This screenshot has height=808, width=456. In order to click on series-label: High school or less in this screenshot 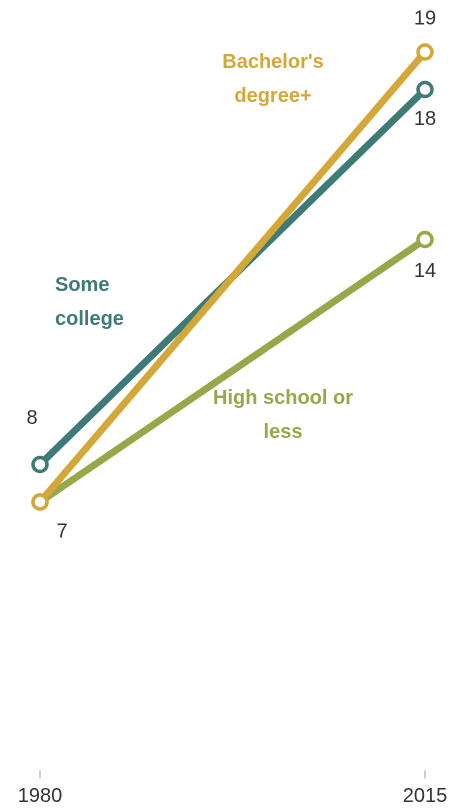, I will do `click(283, 415)`.